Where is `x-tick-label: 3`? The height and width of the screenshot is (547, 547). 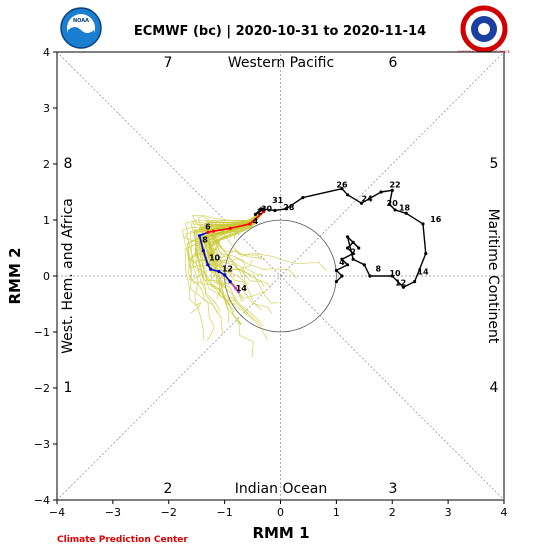
x-tick-label: 3 is located at coordinates (448, 512).